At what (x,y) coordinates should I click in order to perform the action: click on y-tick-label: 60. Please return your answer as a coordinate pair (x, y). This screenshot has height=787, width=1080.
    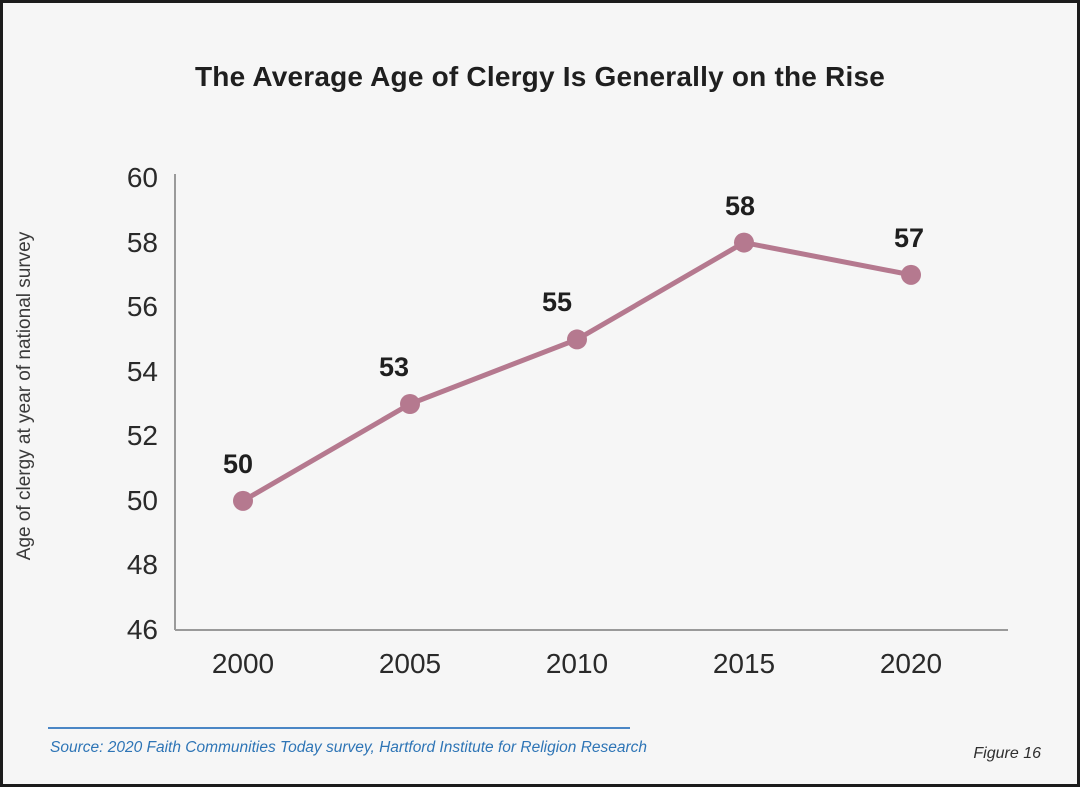
    Looking at the image, I should click on (142, 177).